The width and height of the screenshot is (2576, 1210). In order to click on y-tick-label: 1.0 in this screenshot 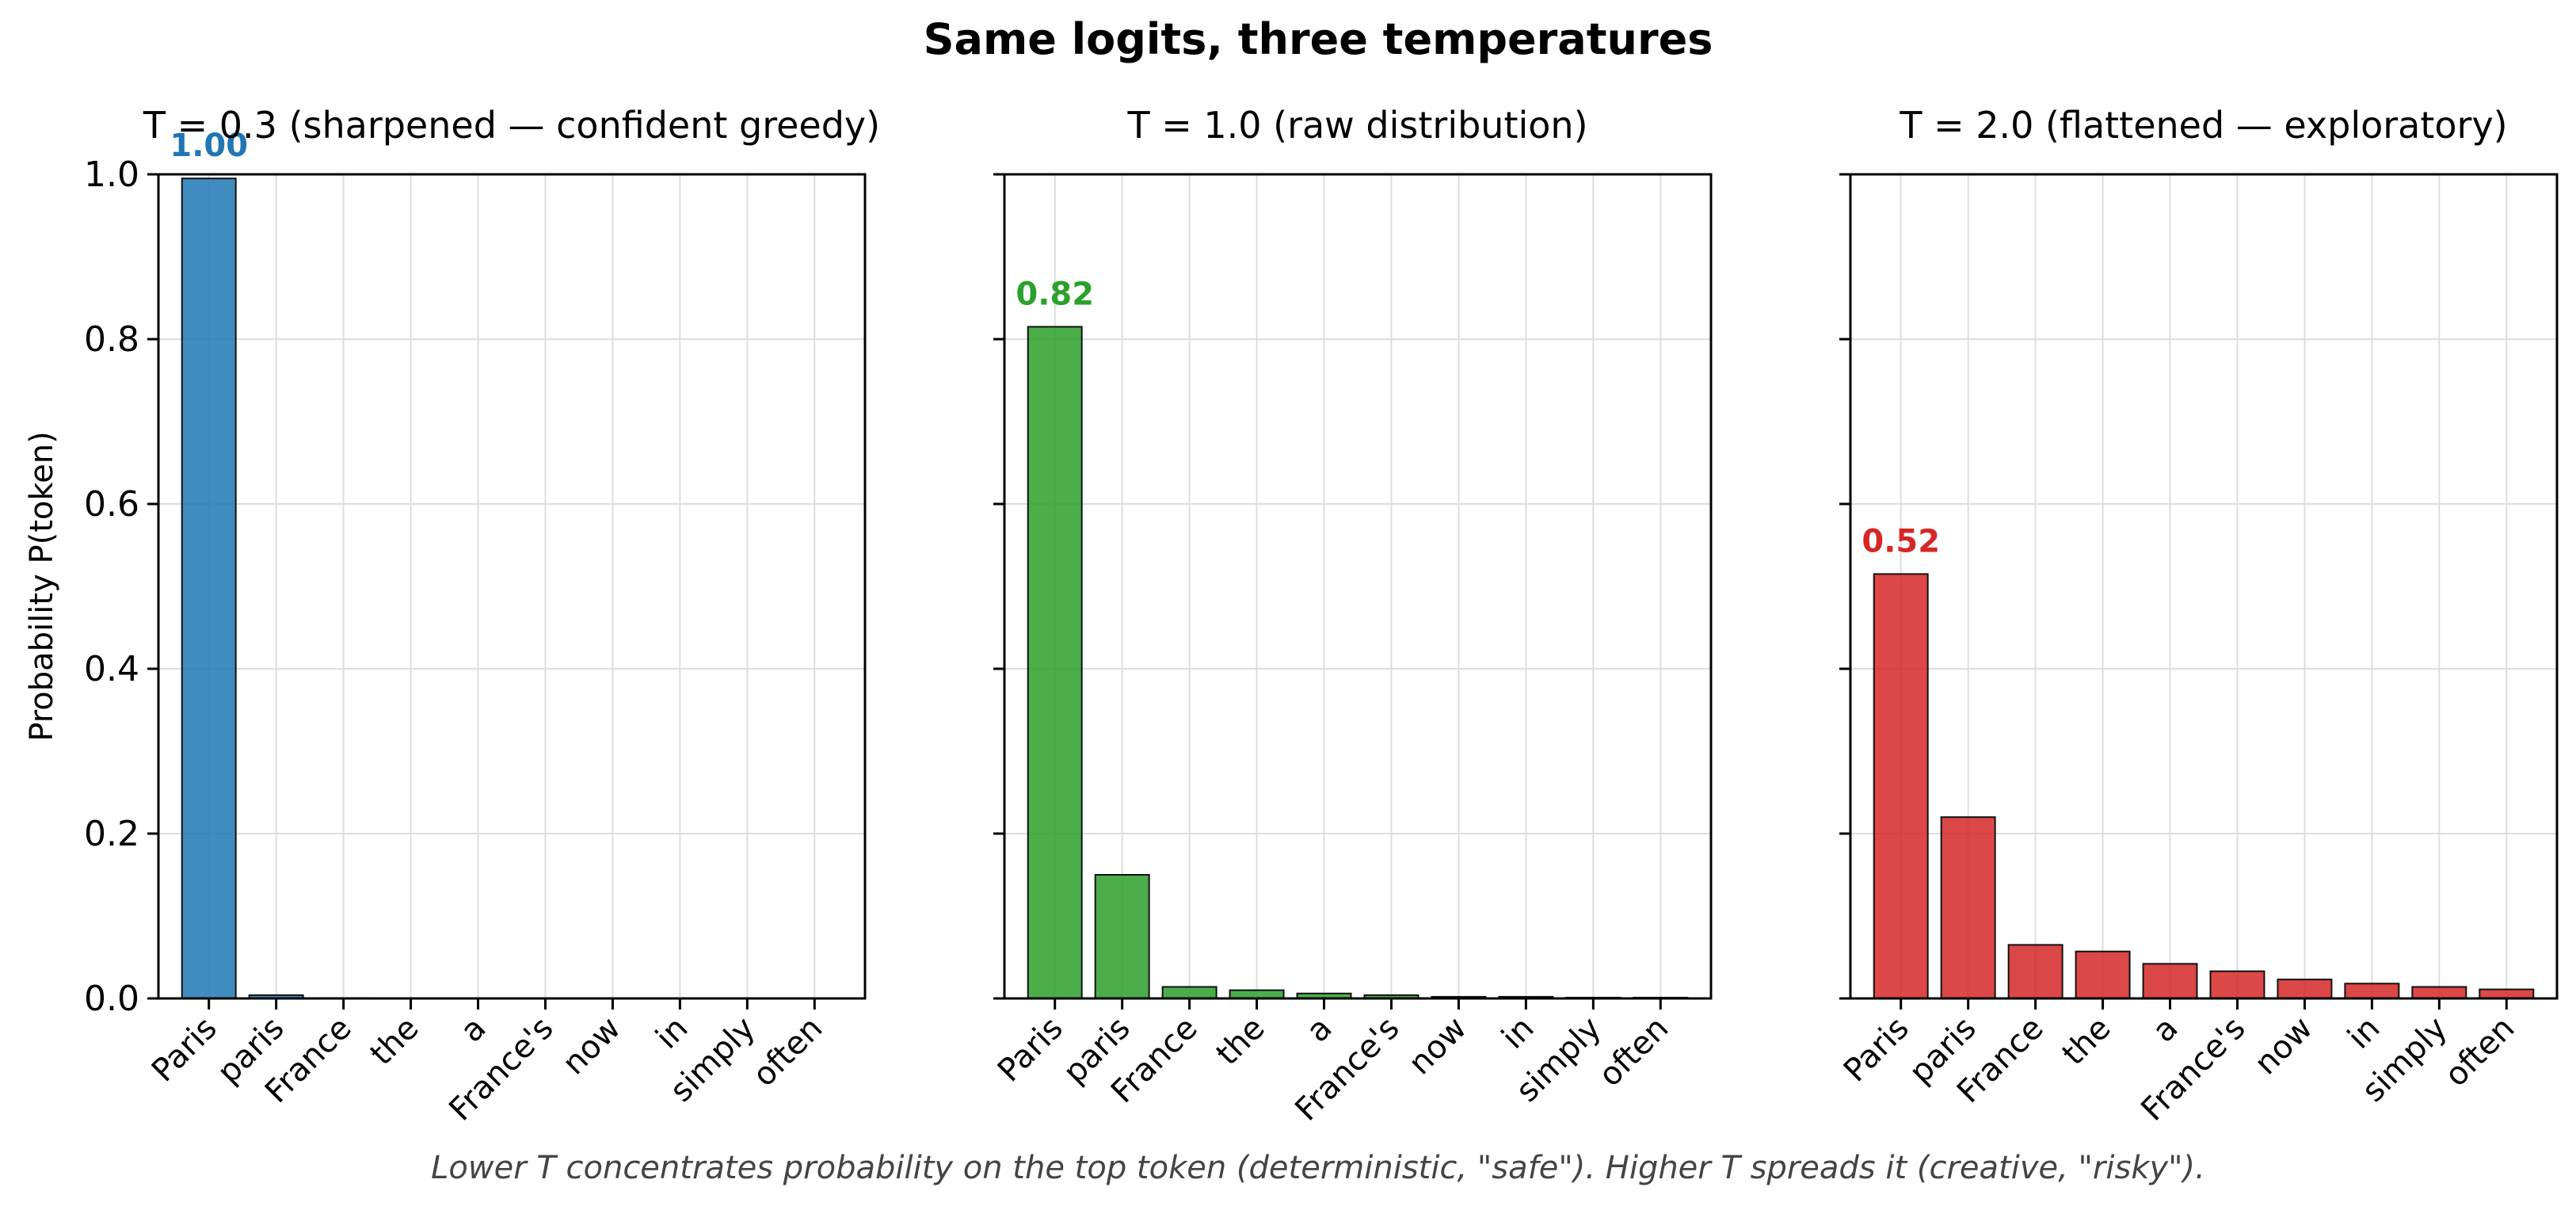, I will do `click(111, 175)`.